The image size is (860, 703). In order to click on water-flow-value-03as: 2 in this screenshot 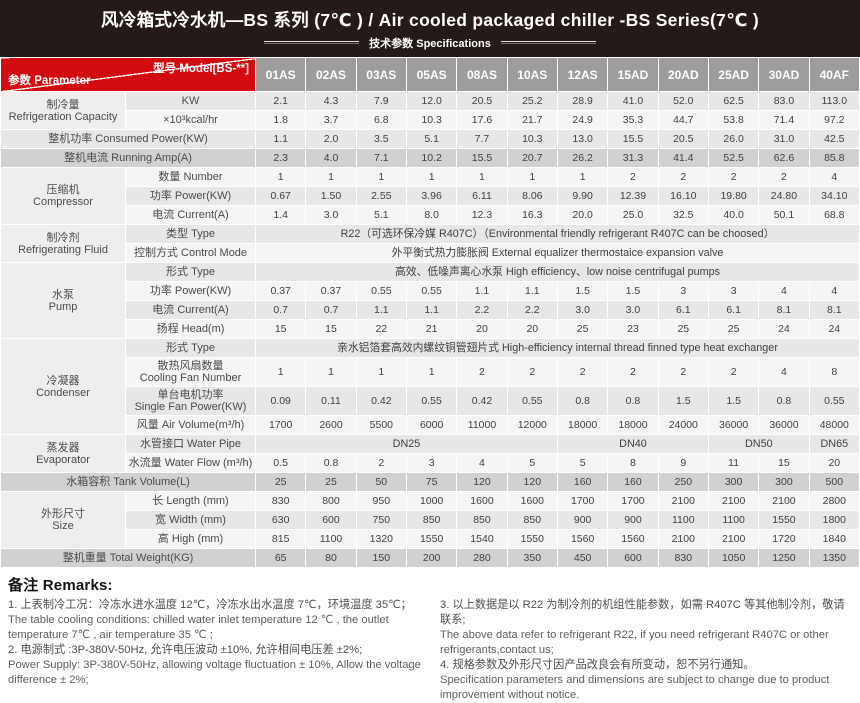, I will do `click(381, 463)`.